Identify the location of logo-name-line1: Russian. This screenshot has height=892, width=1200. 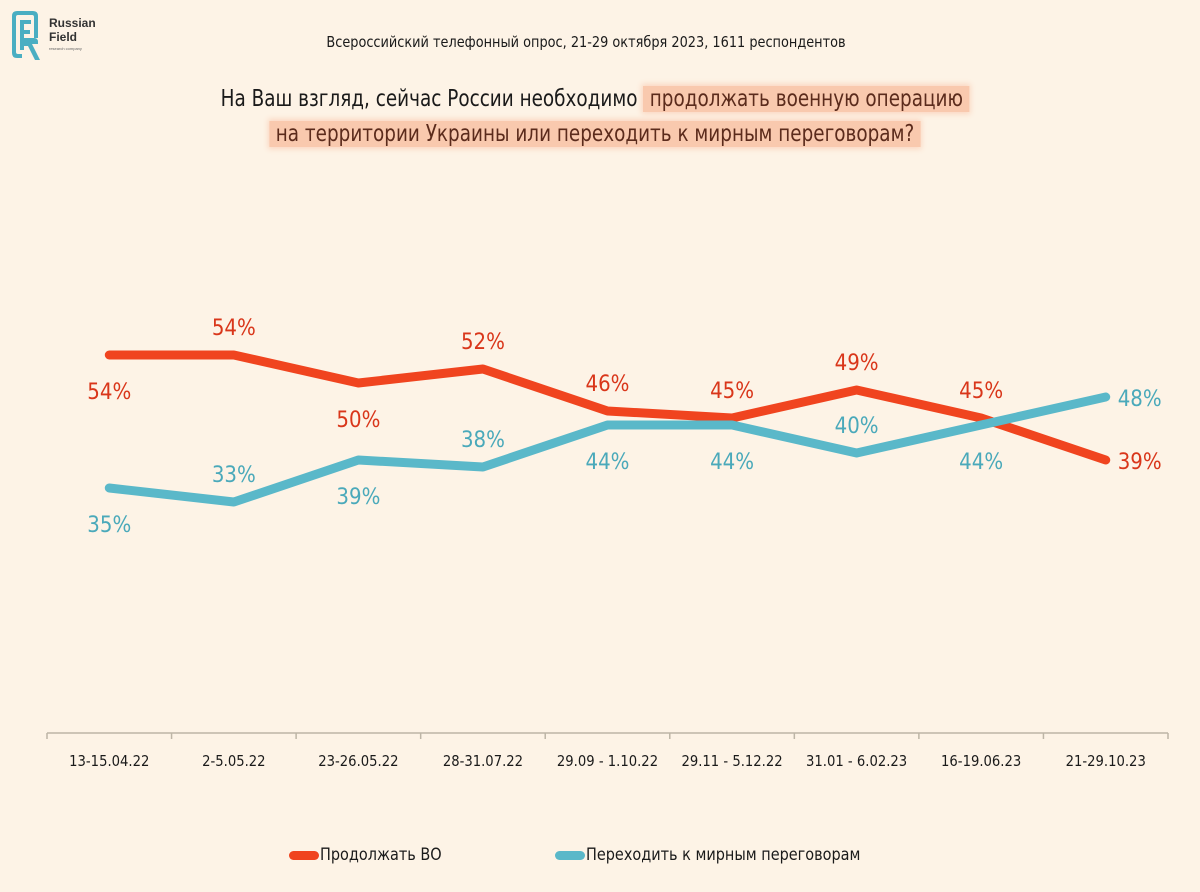
(72, 23).